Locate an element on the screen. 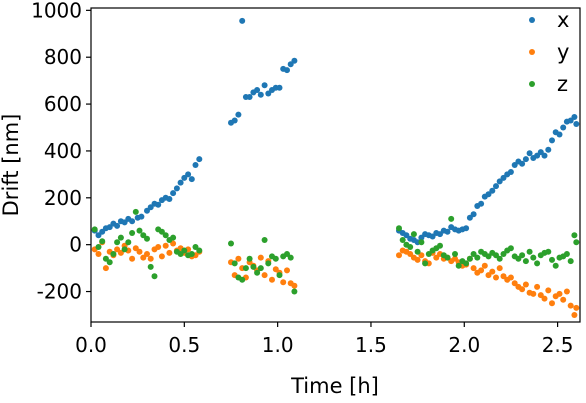  y-axis-ticks: -200 0 200 400 600 800 1000 is located at coordinates (61, 152).